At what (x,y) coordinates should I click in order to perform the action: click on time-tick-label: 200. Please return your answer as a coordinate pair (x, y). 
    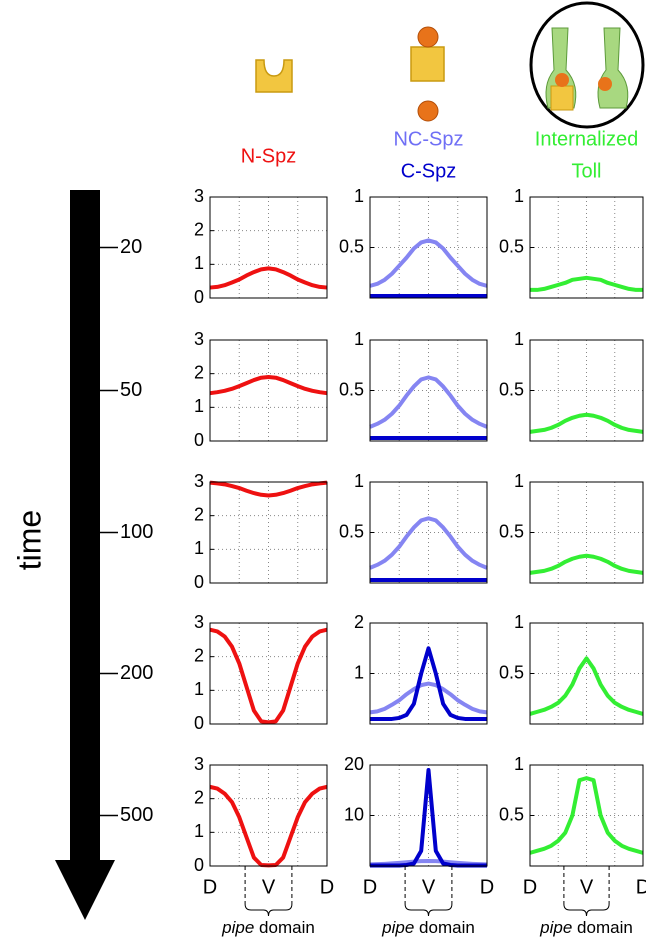
    Looking at the image, I should click on (136, 673).